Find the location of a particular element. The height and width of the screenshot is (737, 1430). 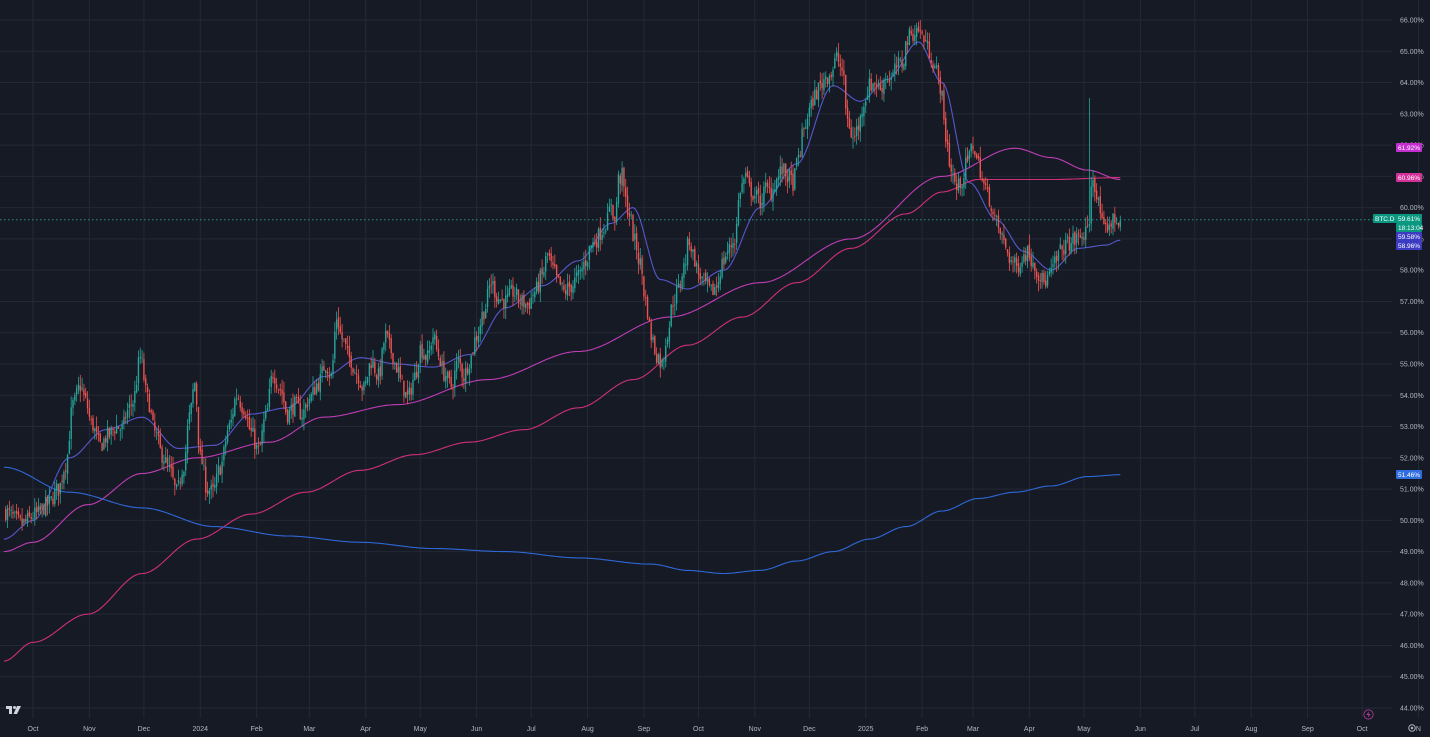

x-tick-label: 2025 is located at coordinates (866, 729).